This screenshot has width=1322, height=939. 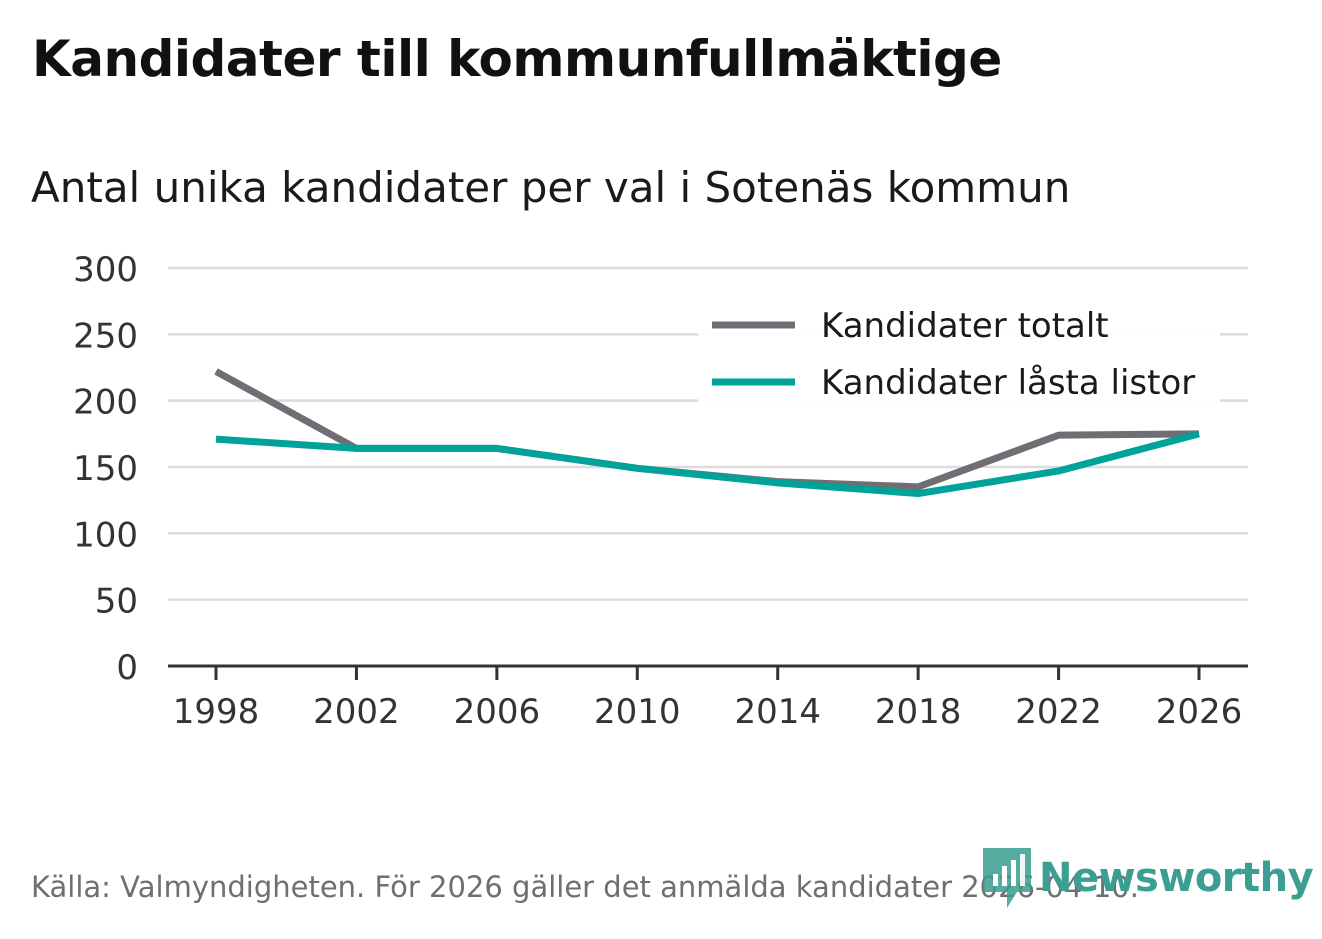 I want to click on x-tick-label-2018: 2018, so click(x=918, y=712).